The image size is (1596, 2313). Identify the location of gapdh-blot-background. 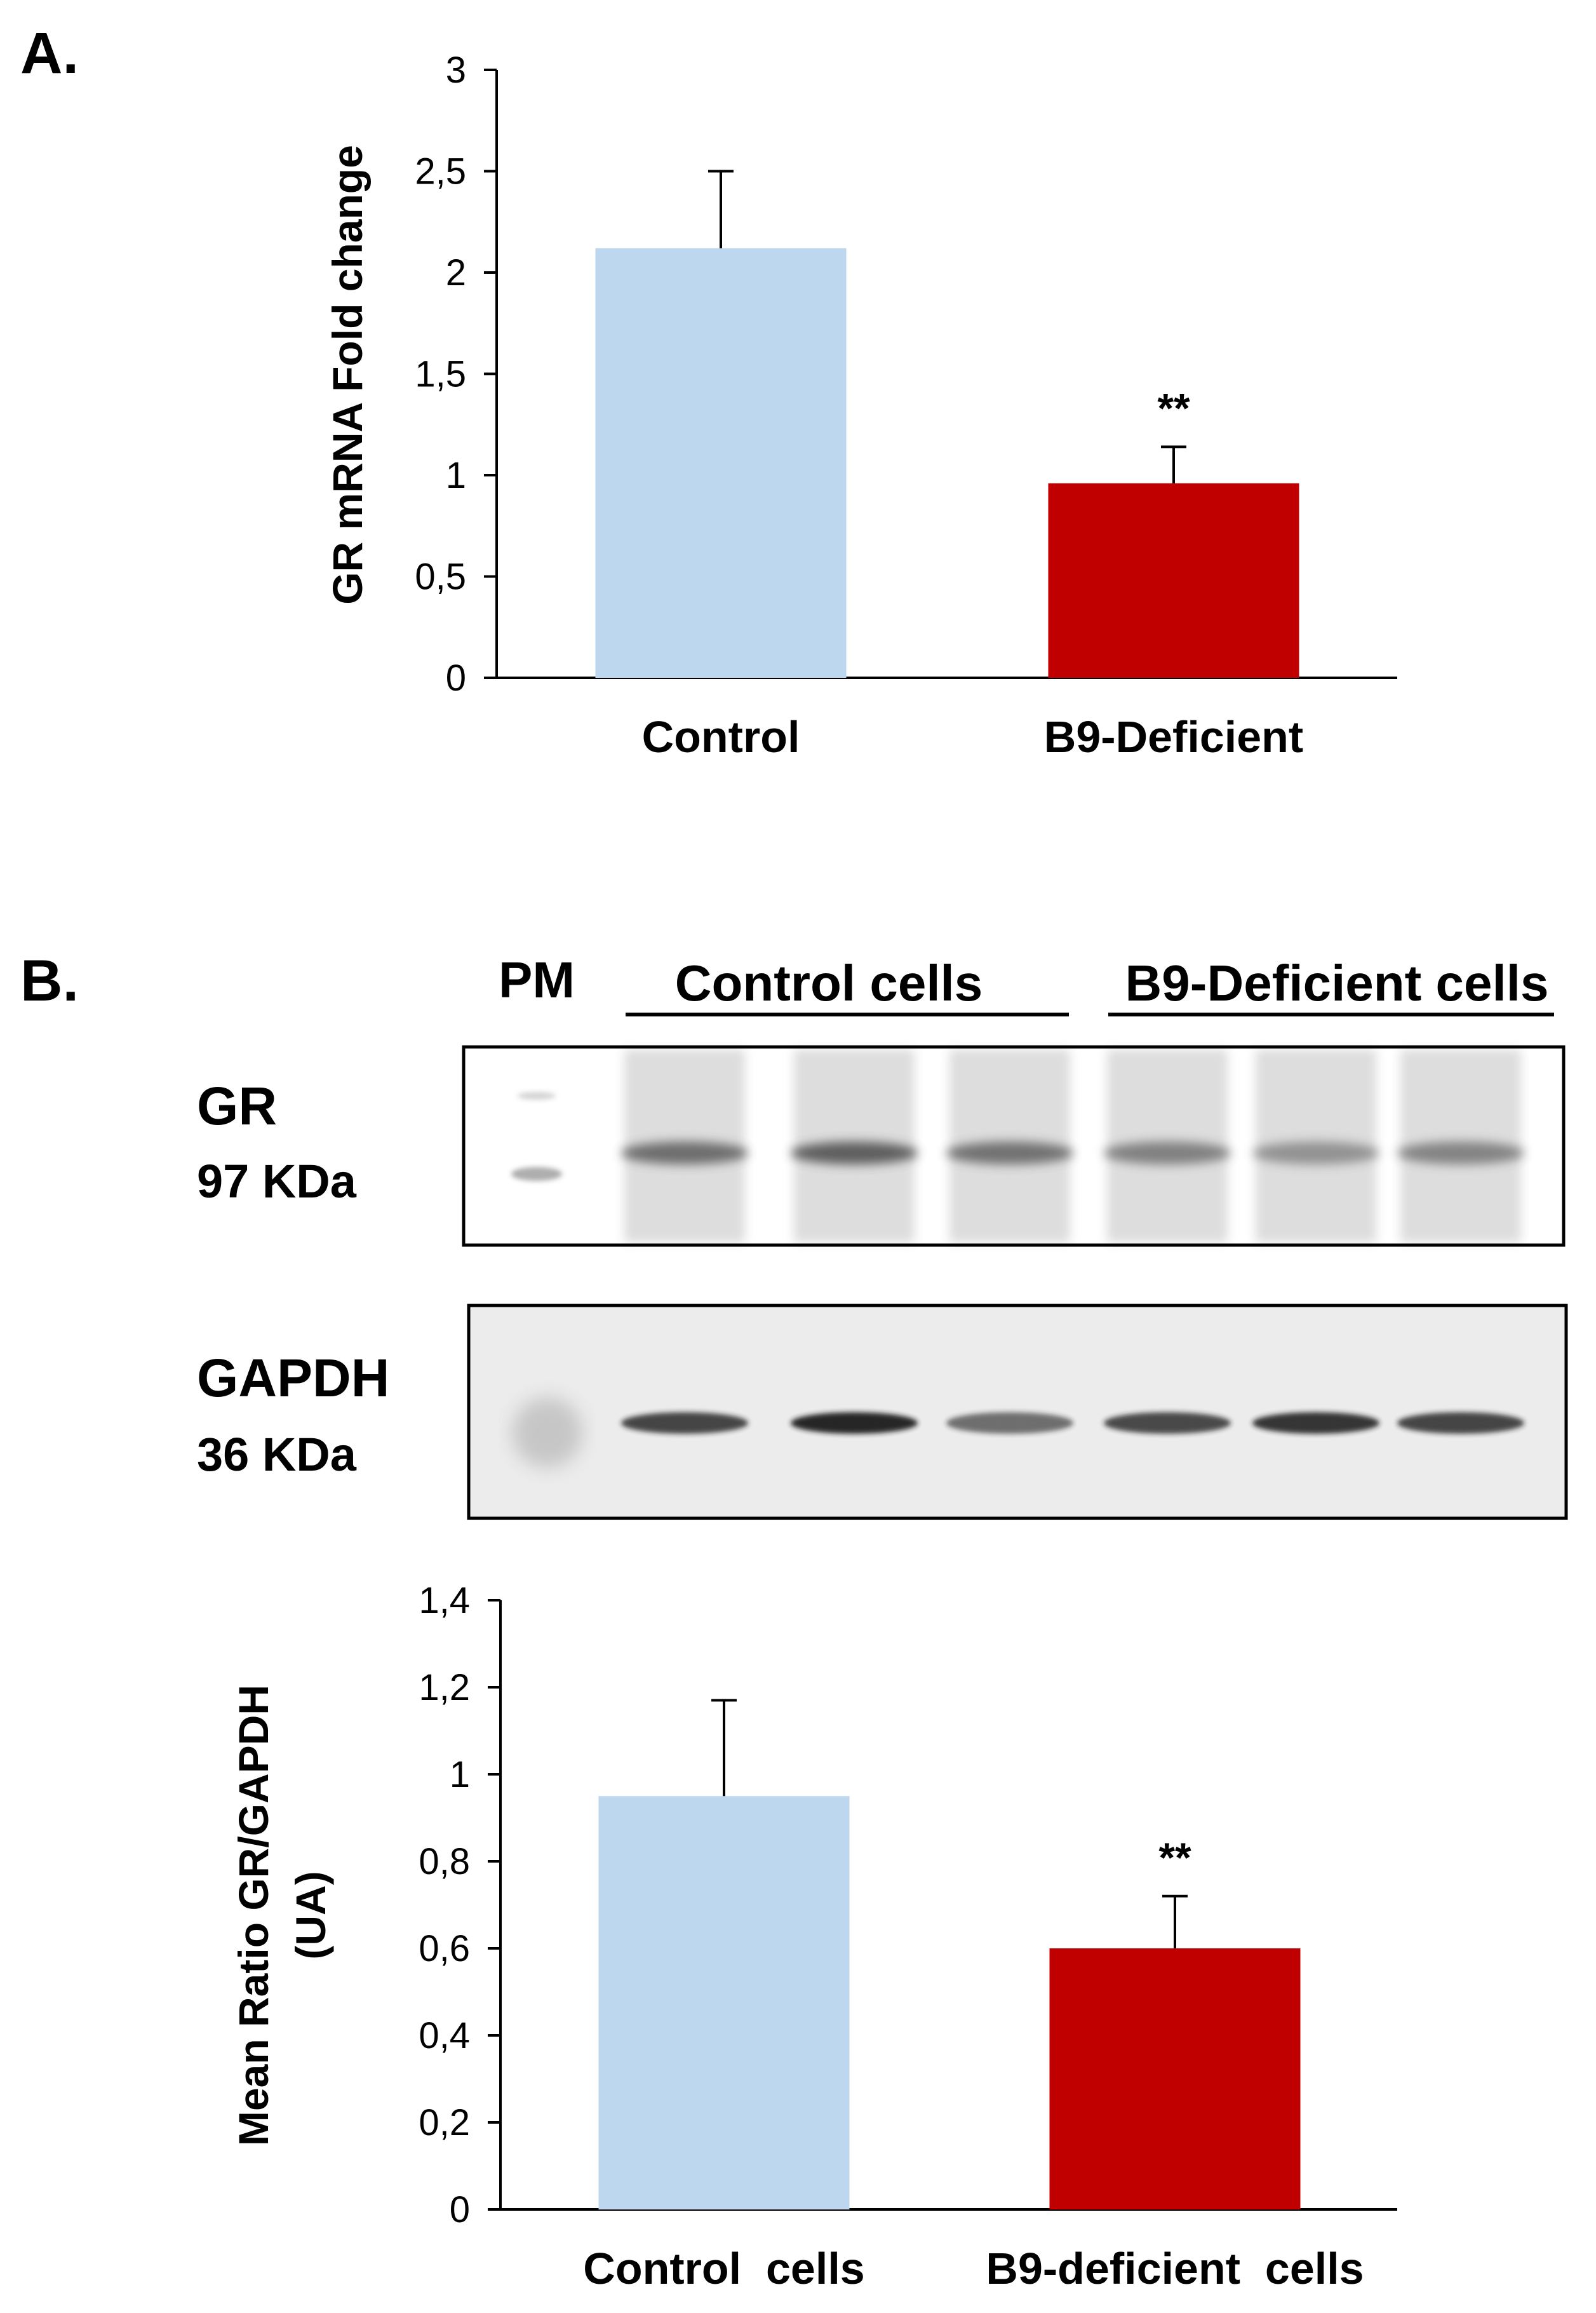
(1017, 1411).